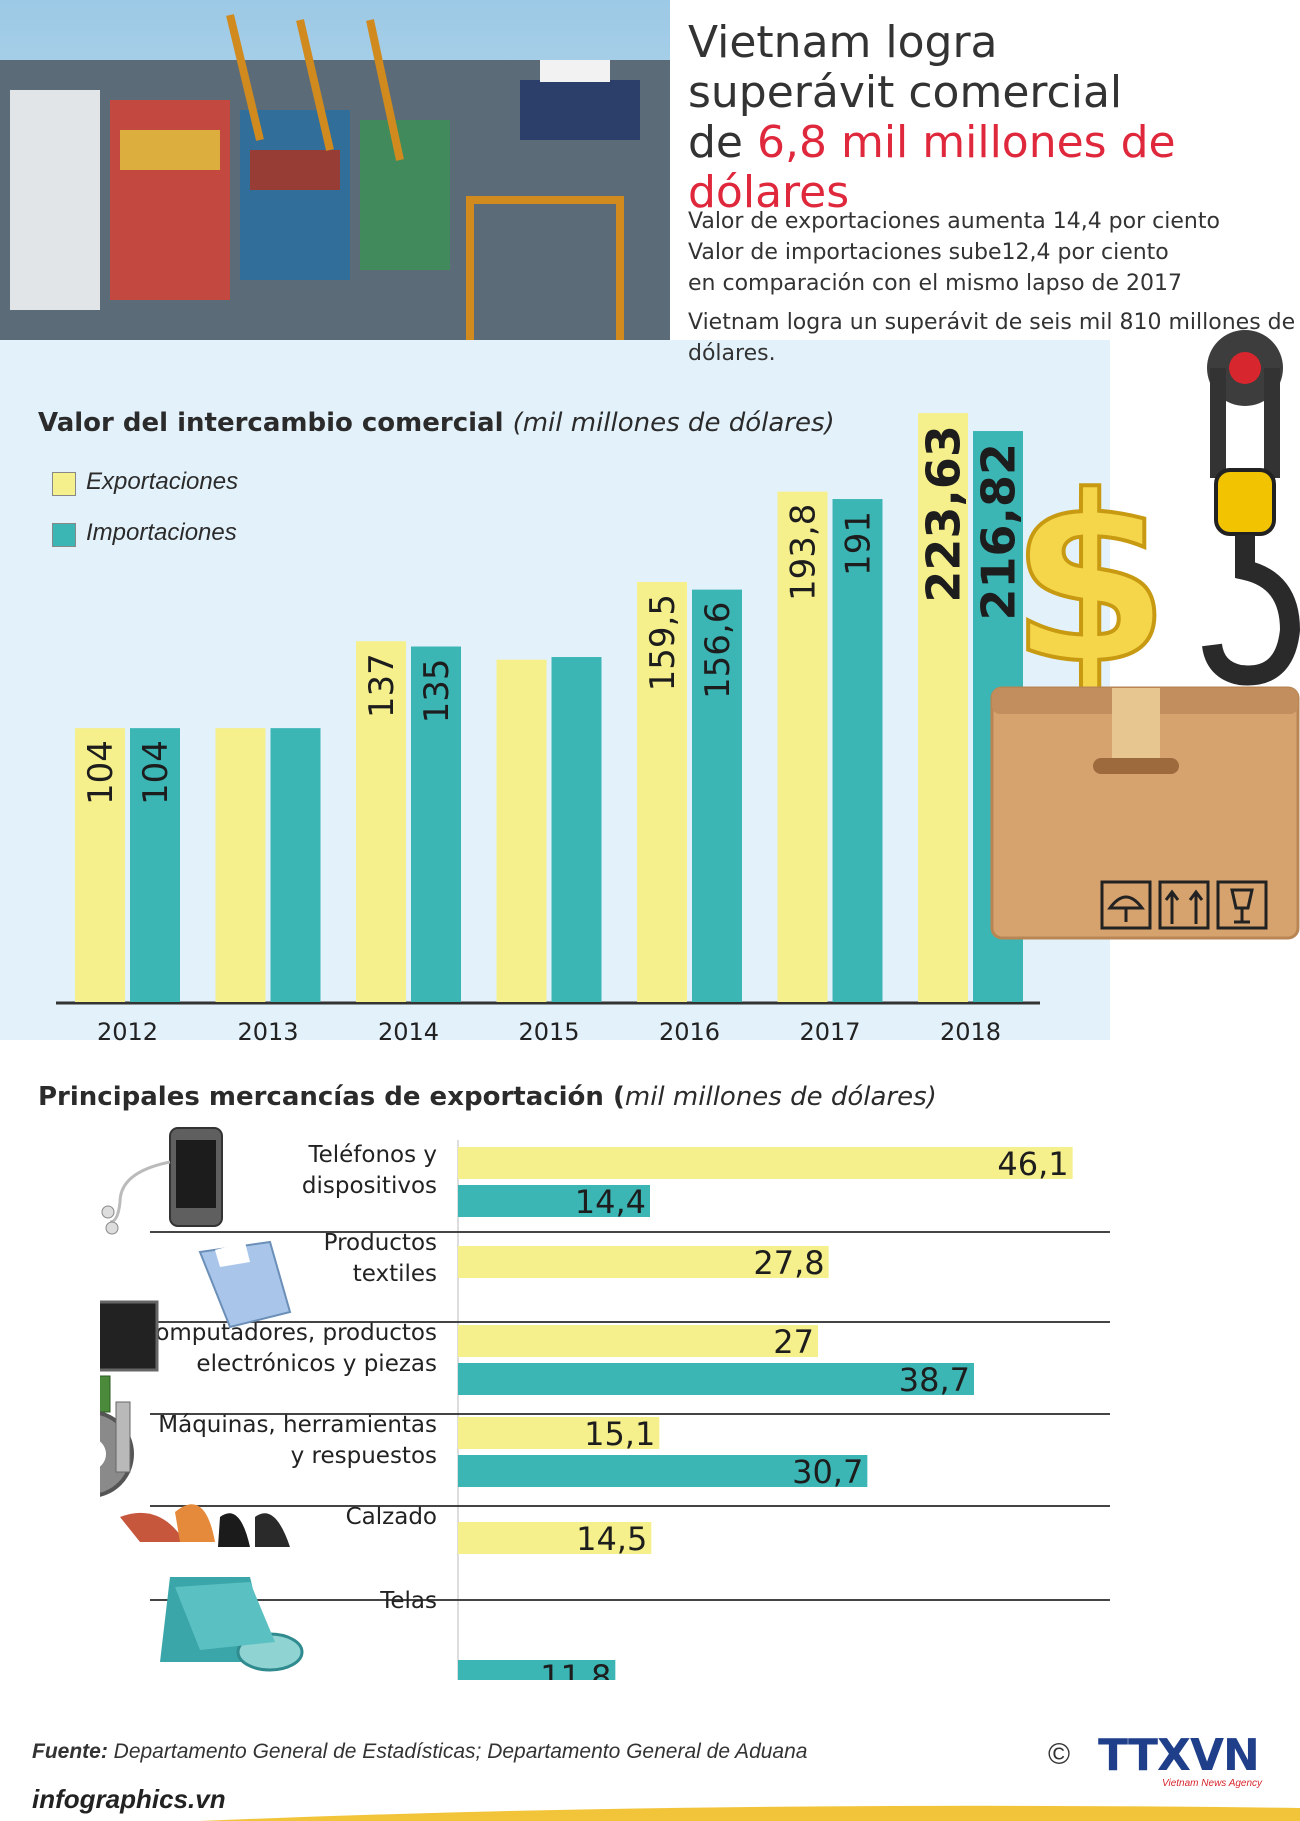  What do you see at coordinates (364, 1456) in the screenshot?
I see `category-label-line2-3: y respuestos` at bounding box center [364, 1456].